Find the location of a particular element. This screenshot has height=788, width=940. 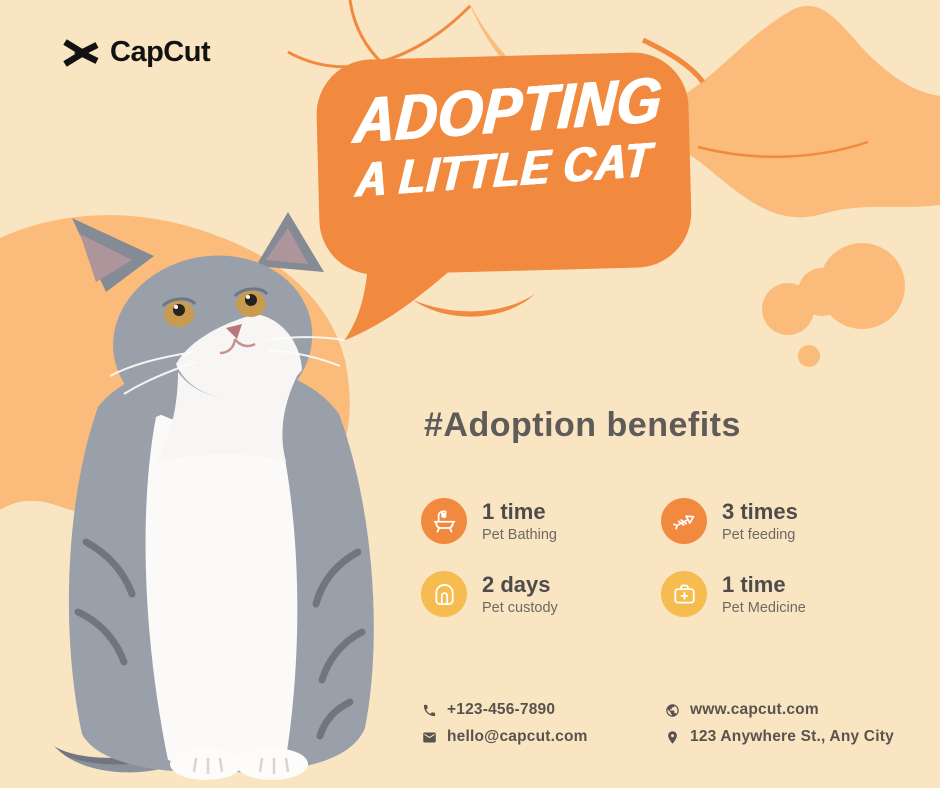

blob-top-right is located at coordinates (704, 109).